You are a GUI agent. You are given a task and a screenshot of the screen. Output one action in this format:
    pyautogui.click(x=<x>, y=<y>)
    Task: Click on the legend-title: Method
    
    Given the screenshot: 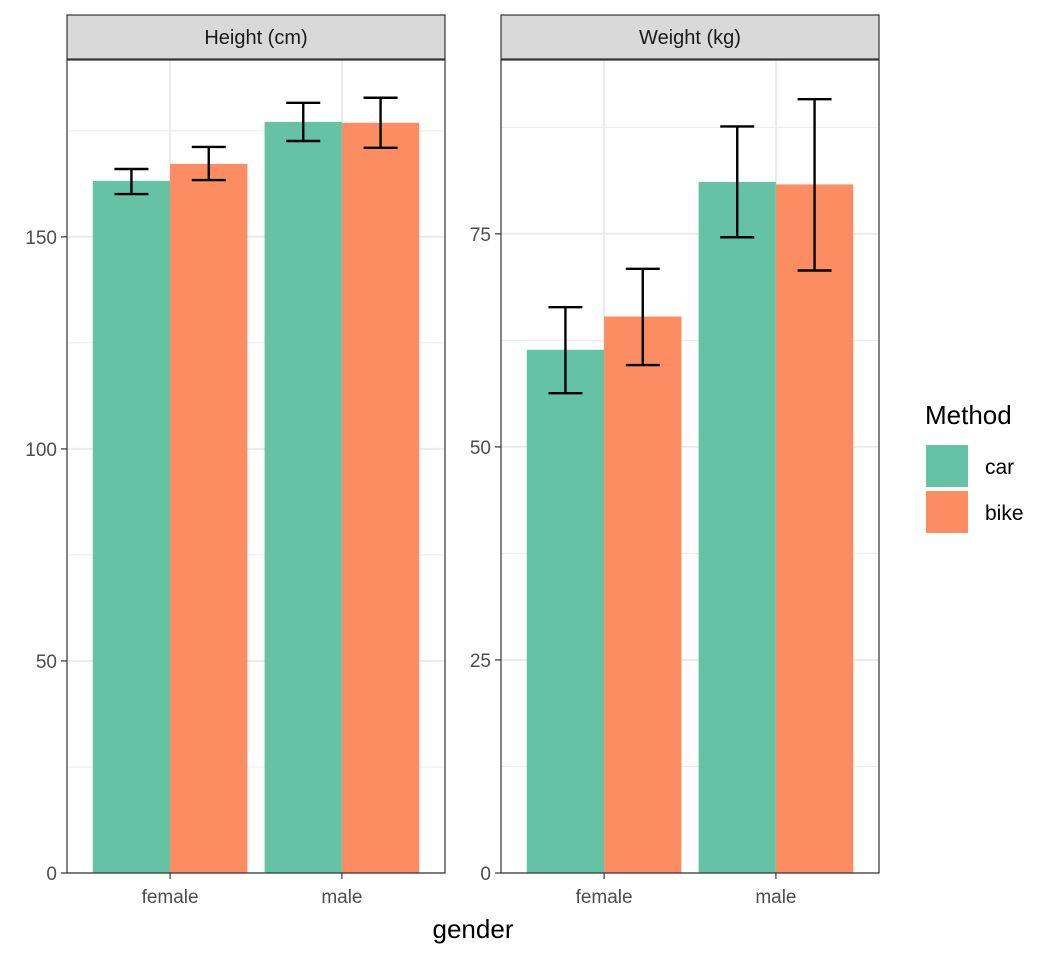 What is the action you would take?
    pyautogui.click(x=968, y=415)
    